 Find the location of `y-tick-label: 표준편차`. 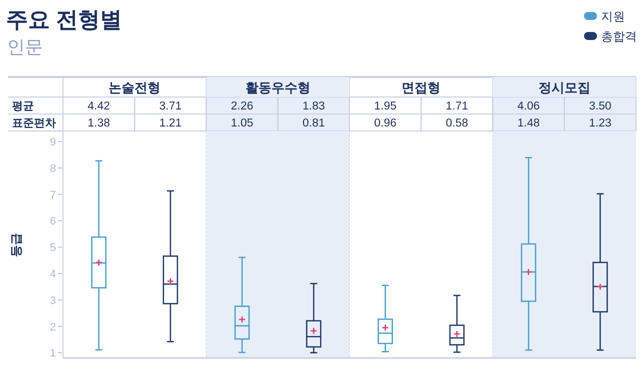

y-tick-label: 표준편차 is located at coordinates (34, 124).